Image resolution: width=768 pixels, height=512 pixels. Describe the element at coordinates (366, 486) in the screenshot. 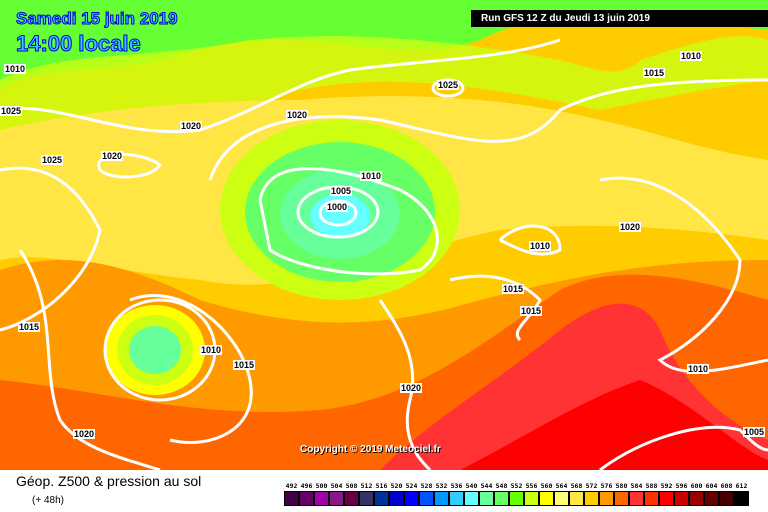

I see `legend-label: 512` at that location.